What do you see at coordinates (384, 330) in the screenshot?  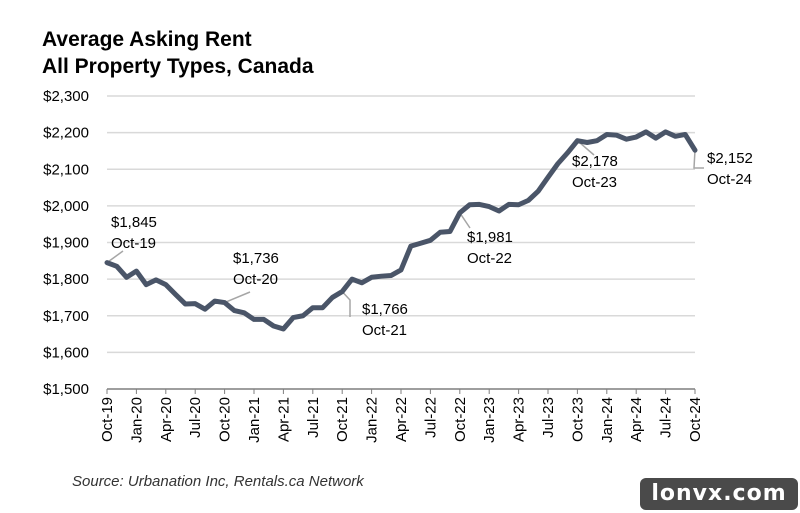 I see `annotation-label: Oct-21` at bounding box center [384, 330].